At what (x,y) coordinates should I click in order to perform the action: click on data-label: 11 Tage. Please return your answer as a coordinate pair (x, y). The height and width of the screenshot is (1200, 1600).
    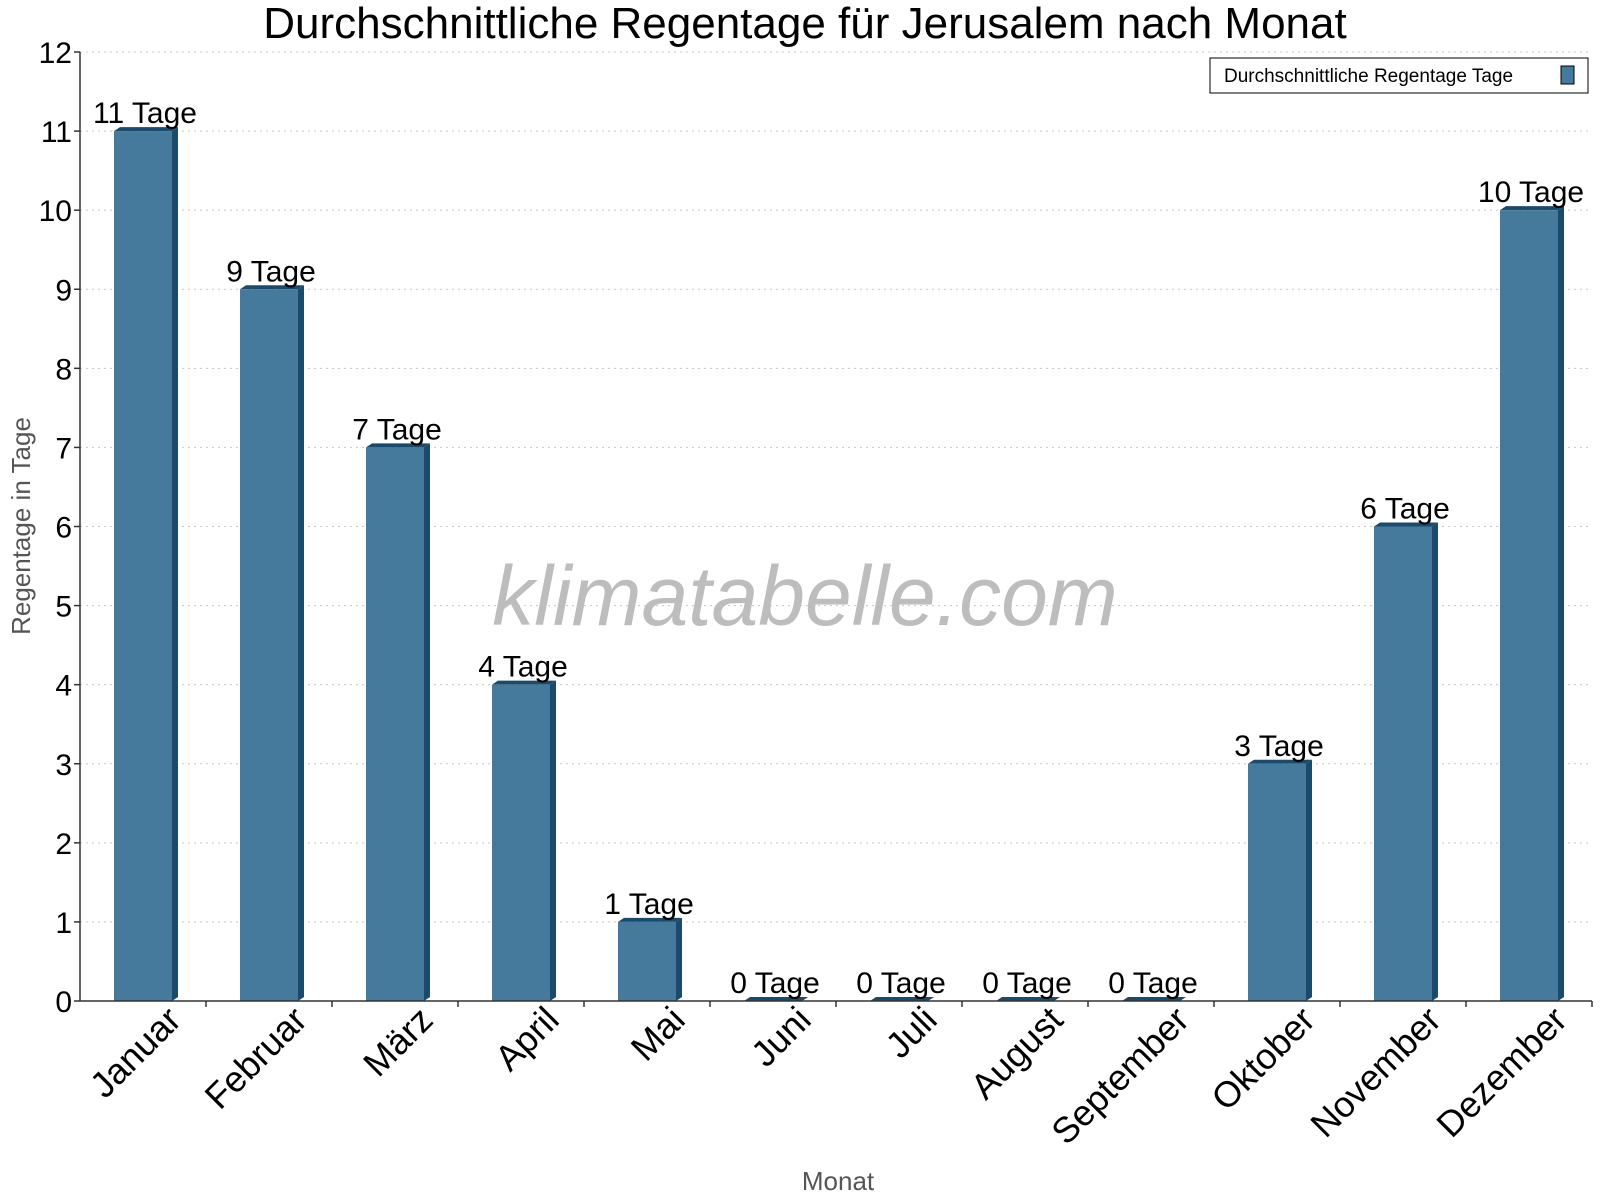
    Looking at the image, I should click on (145, 113).